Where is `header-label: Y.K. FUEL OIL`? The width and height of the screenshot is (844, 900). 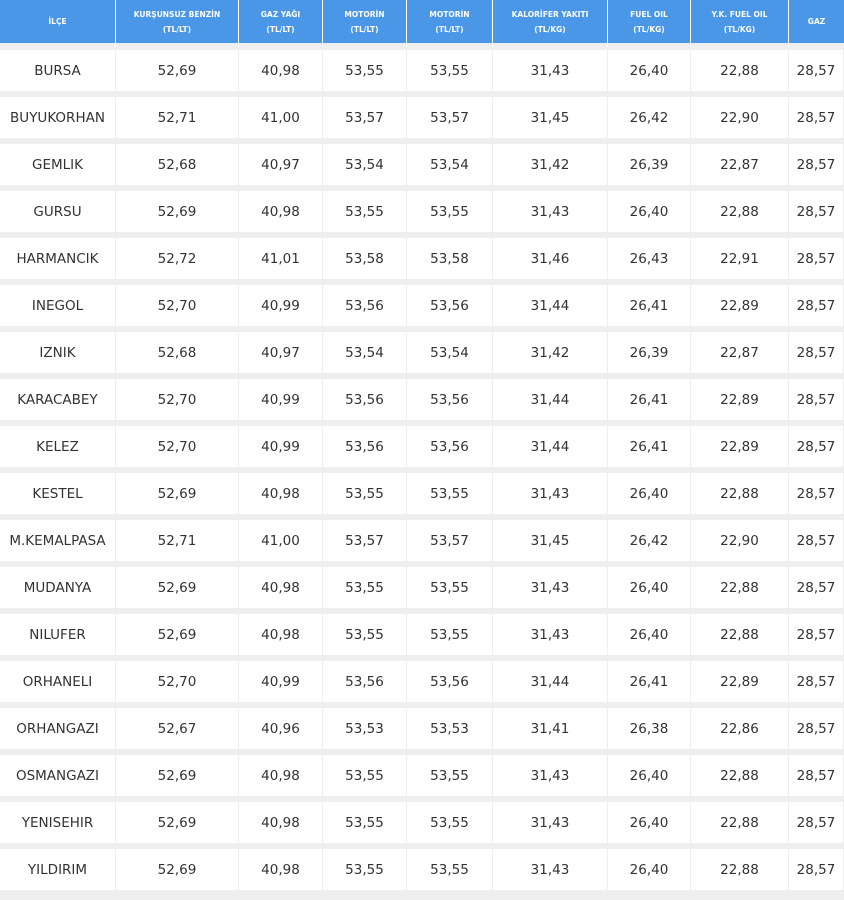
header-label: Y.K. FUEL OIL is located at coordinates (739, 14).